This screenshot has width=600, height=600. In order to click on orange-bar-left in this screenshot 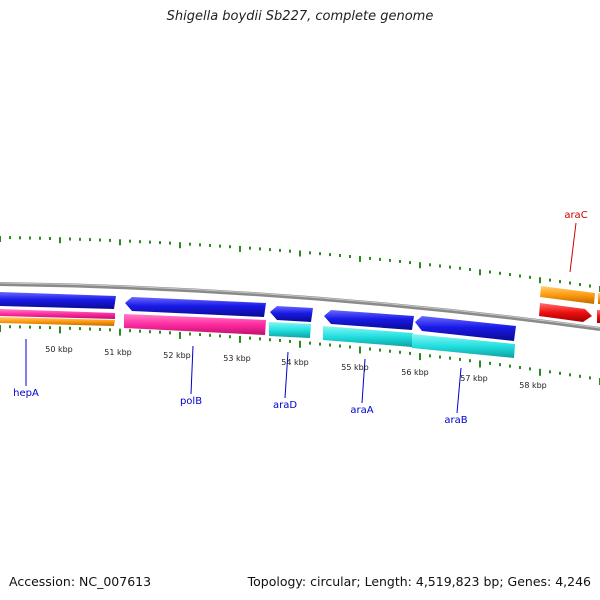, I will do `click(57, 321)`.